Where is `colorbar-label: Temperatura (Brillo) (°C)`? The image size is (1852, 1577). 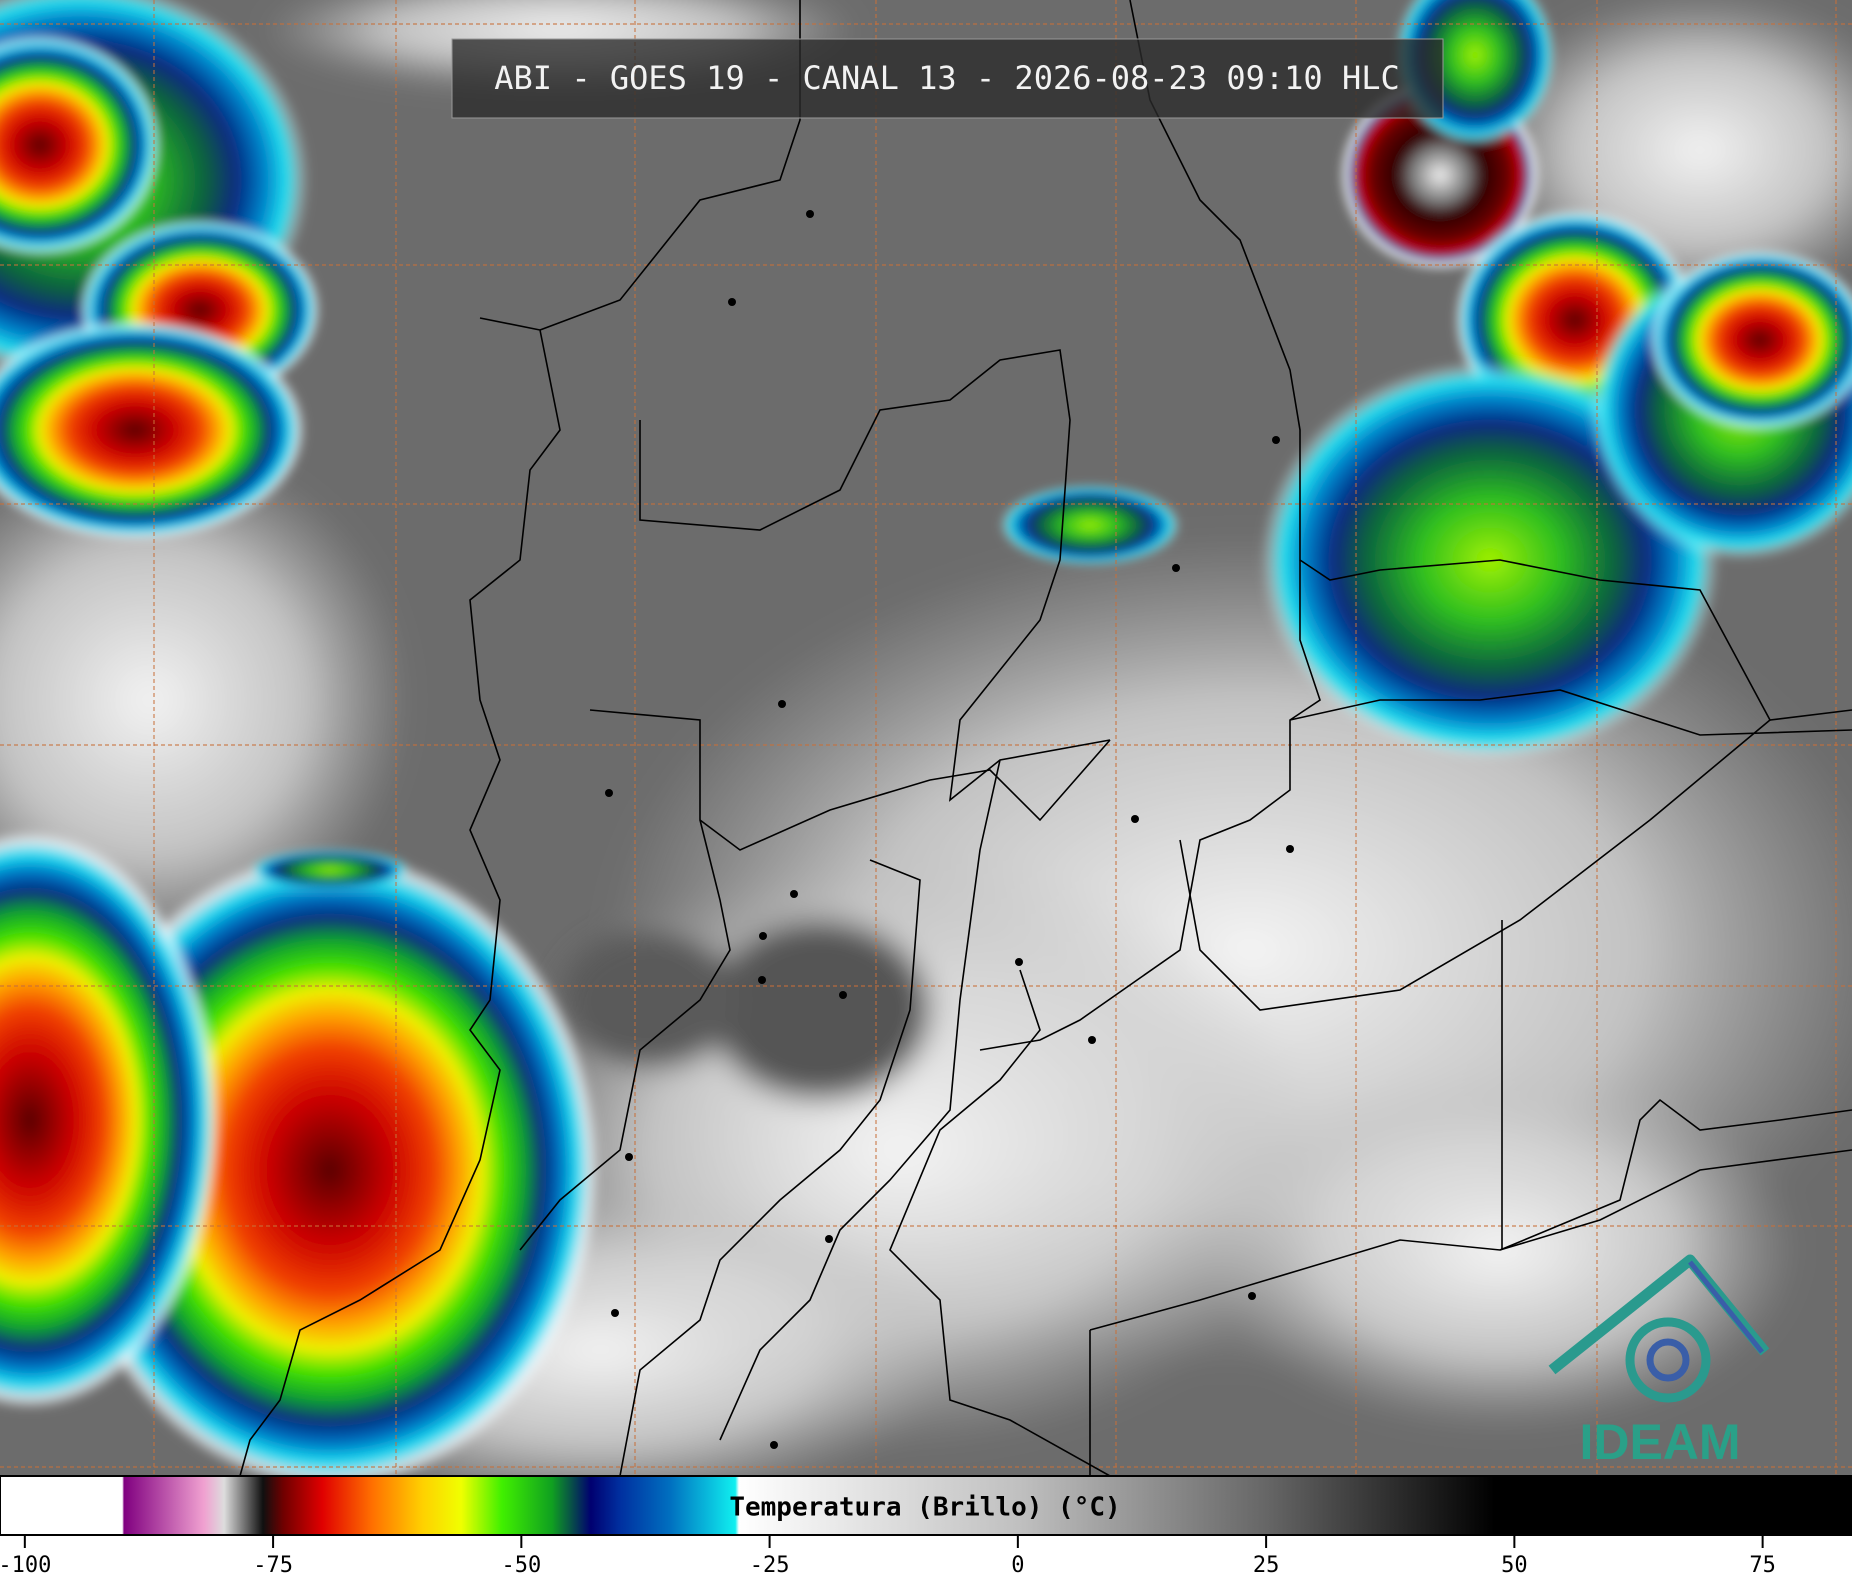
colorbar-label: Temperatura (Brillo) (°C) is located at coordinates (924, 1508).